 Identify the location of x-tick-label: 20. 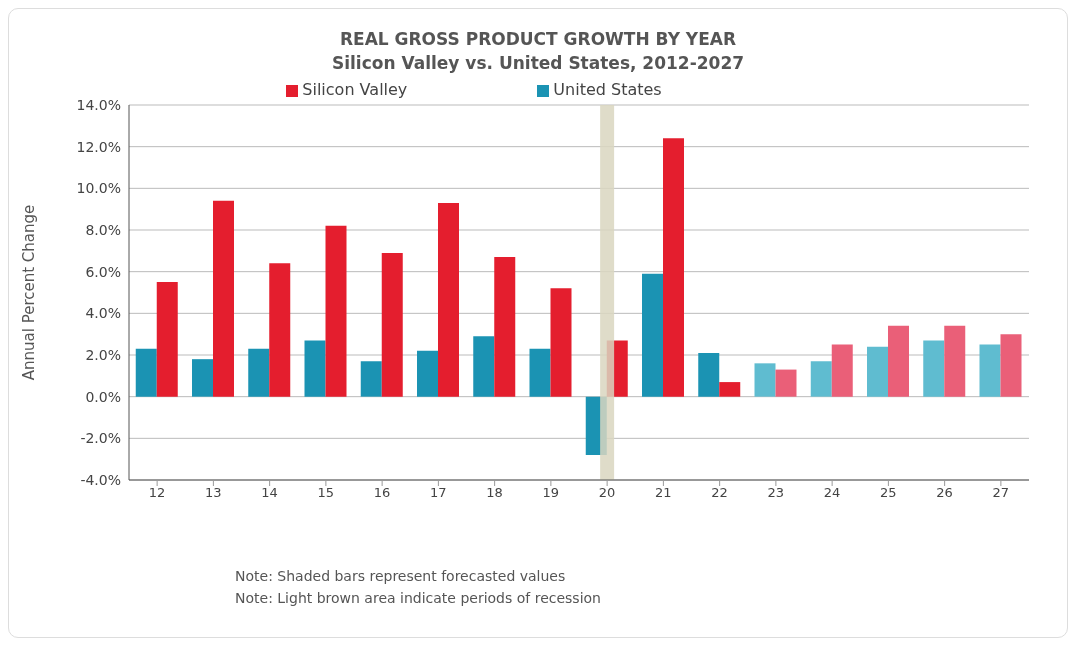
(607, 493).